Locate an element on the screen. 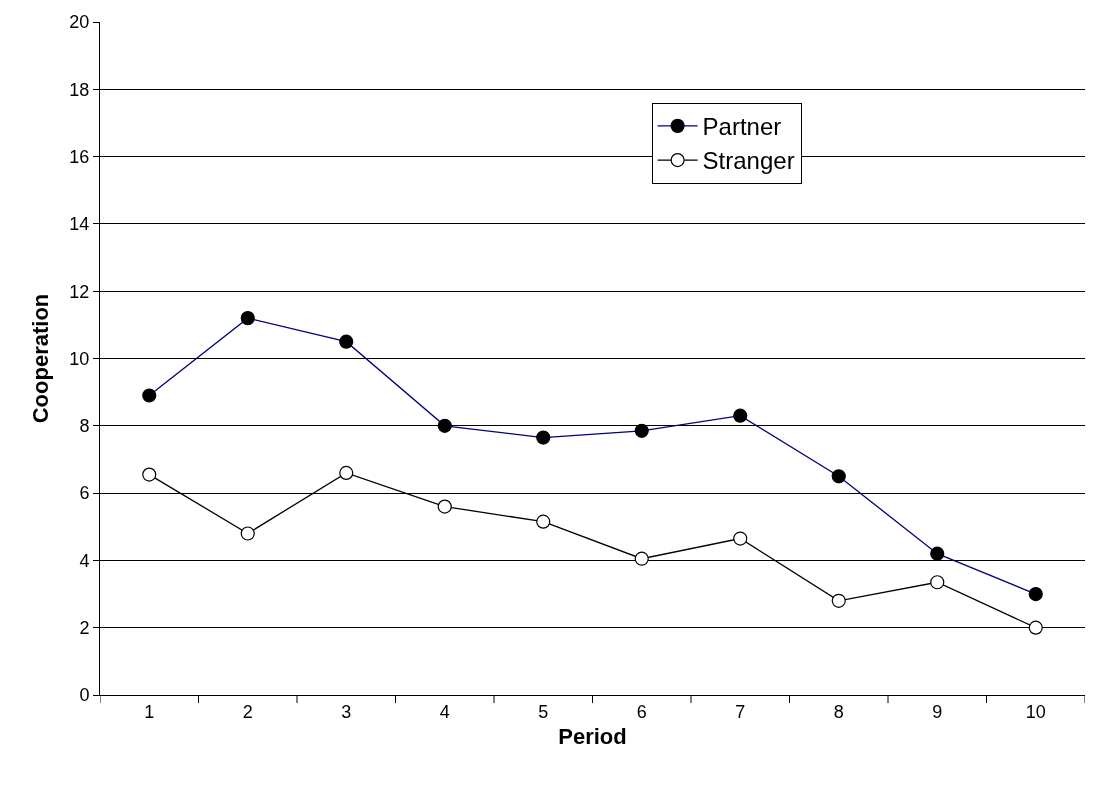  y-axis-title: Cooperation is located at coordinates (41, 358).